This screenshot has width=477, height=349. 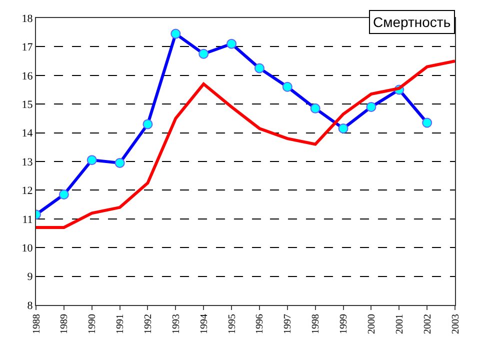 What do you see at coordinates (344, 324) in the screenshot?
I see `x-tick-label: 1999` at bounding box center [344, 324].